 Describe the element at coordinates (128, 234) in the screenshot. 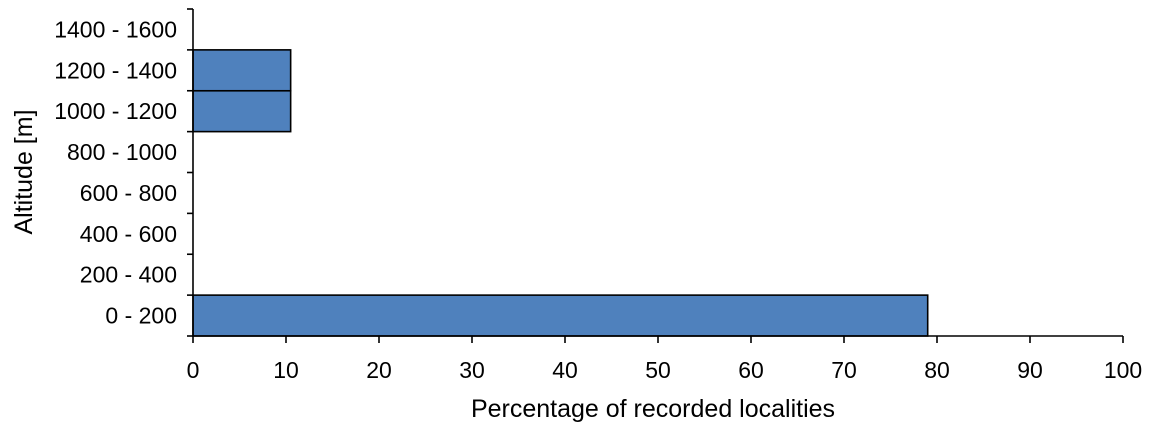

I see `y-tick-label: 400 - 600` at that location.